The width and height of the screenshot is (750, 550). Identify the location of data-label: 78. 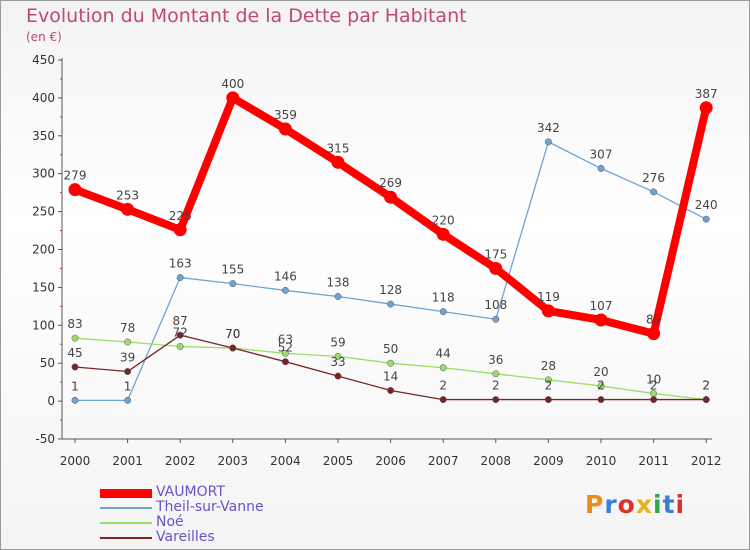
(127, 328).